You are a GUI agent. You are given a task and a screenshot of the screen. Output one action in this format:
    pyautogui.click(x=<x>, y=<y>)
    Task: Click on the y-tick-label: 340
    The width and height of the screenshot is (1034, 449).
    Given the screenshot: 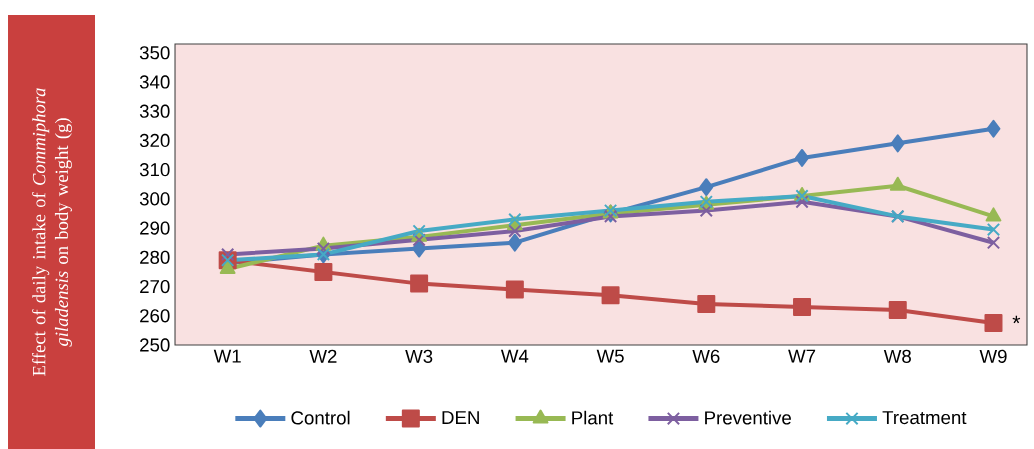 What is the action you would take?
    pyautogui.click(x=154, y=82)
    